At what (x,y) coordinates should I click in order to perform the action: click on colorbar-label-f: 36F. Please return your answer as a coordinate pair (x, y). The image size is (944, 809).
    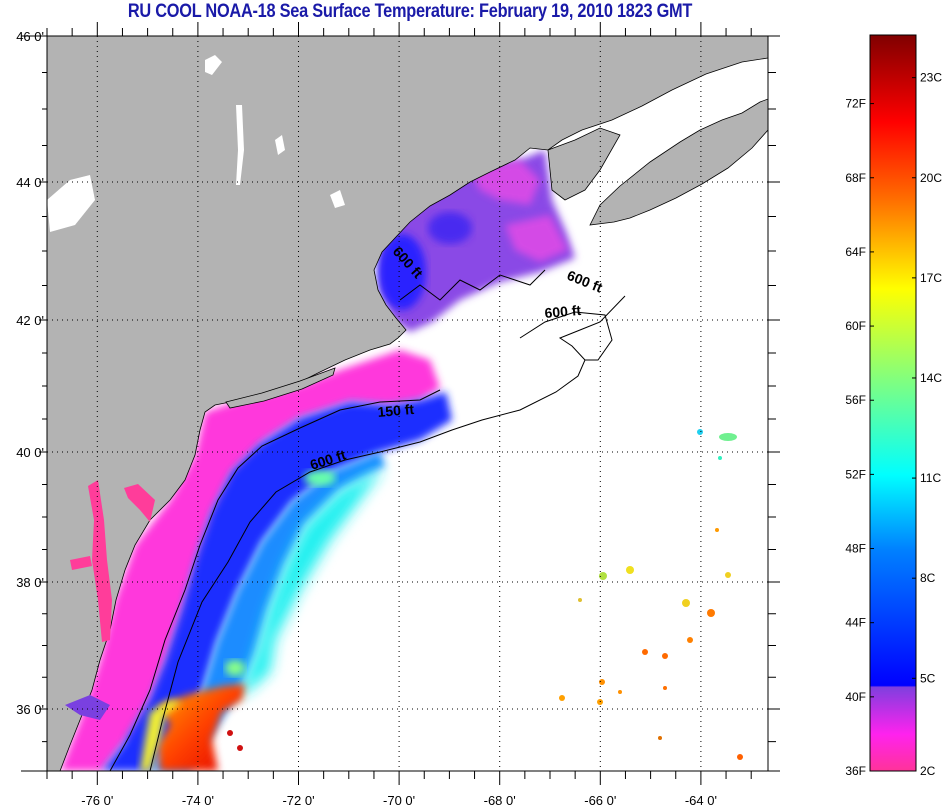
    Looking at the image, I should click on (855, 771).